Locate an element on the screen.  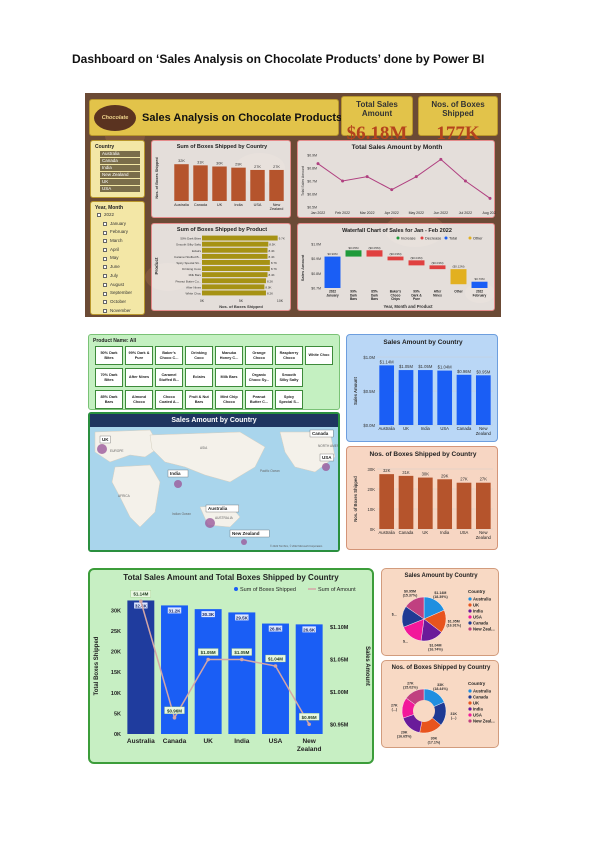
kpi-sales-value: $6.18M is located at coordinates (377, 133).